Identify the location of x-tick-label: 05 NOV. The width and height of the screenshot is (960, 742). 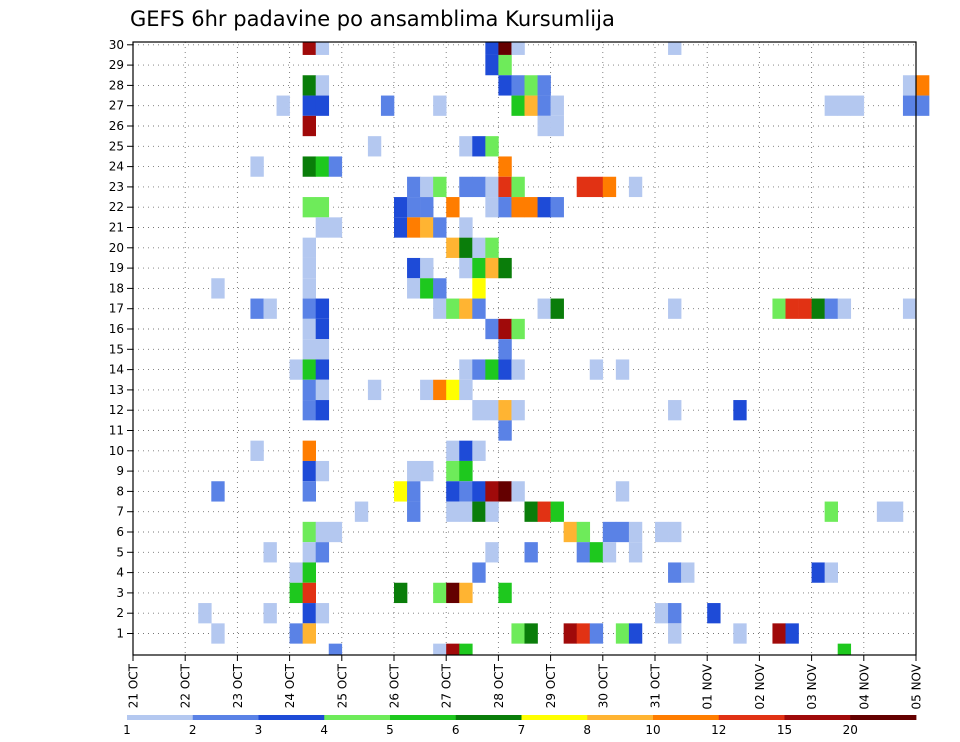
(917, 686).